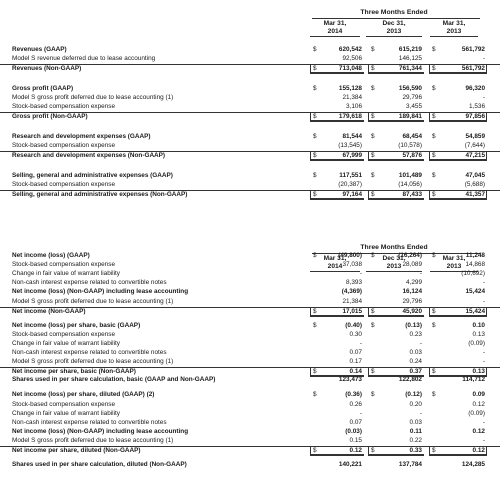 The image size is (500, 501). I want to click on cell-value: 21,384, so click(352, 97).